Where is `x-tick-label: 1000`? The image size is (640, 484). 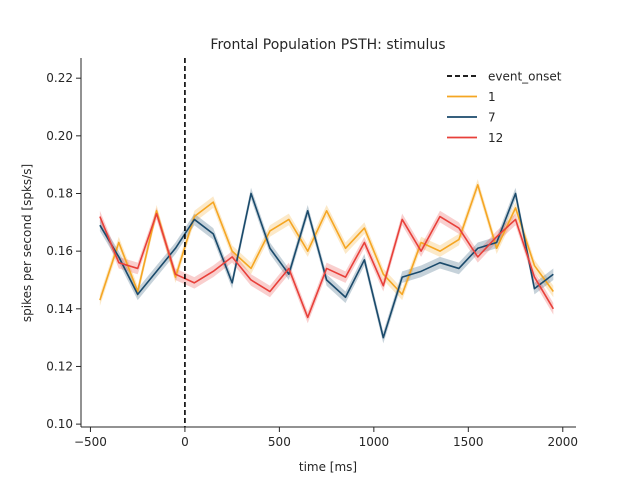 x-tick-label: 1000 is located at coordinates (374, 442).